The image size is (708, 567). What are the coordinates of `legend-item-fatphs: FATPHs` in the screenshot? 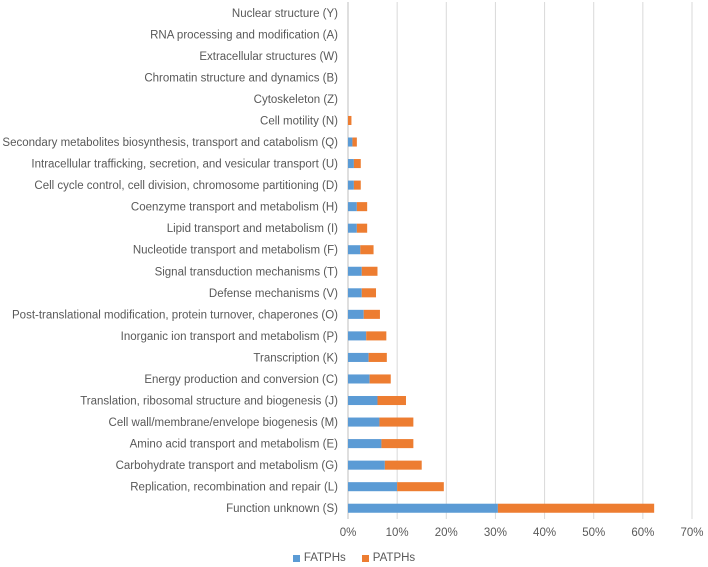 It's located at (319, 558).